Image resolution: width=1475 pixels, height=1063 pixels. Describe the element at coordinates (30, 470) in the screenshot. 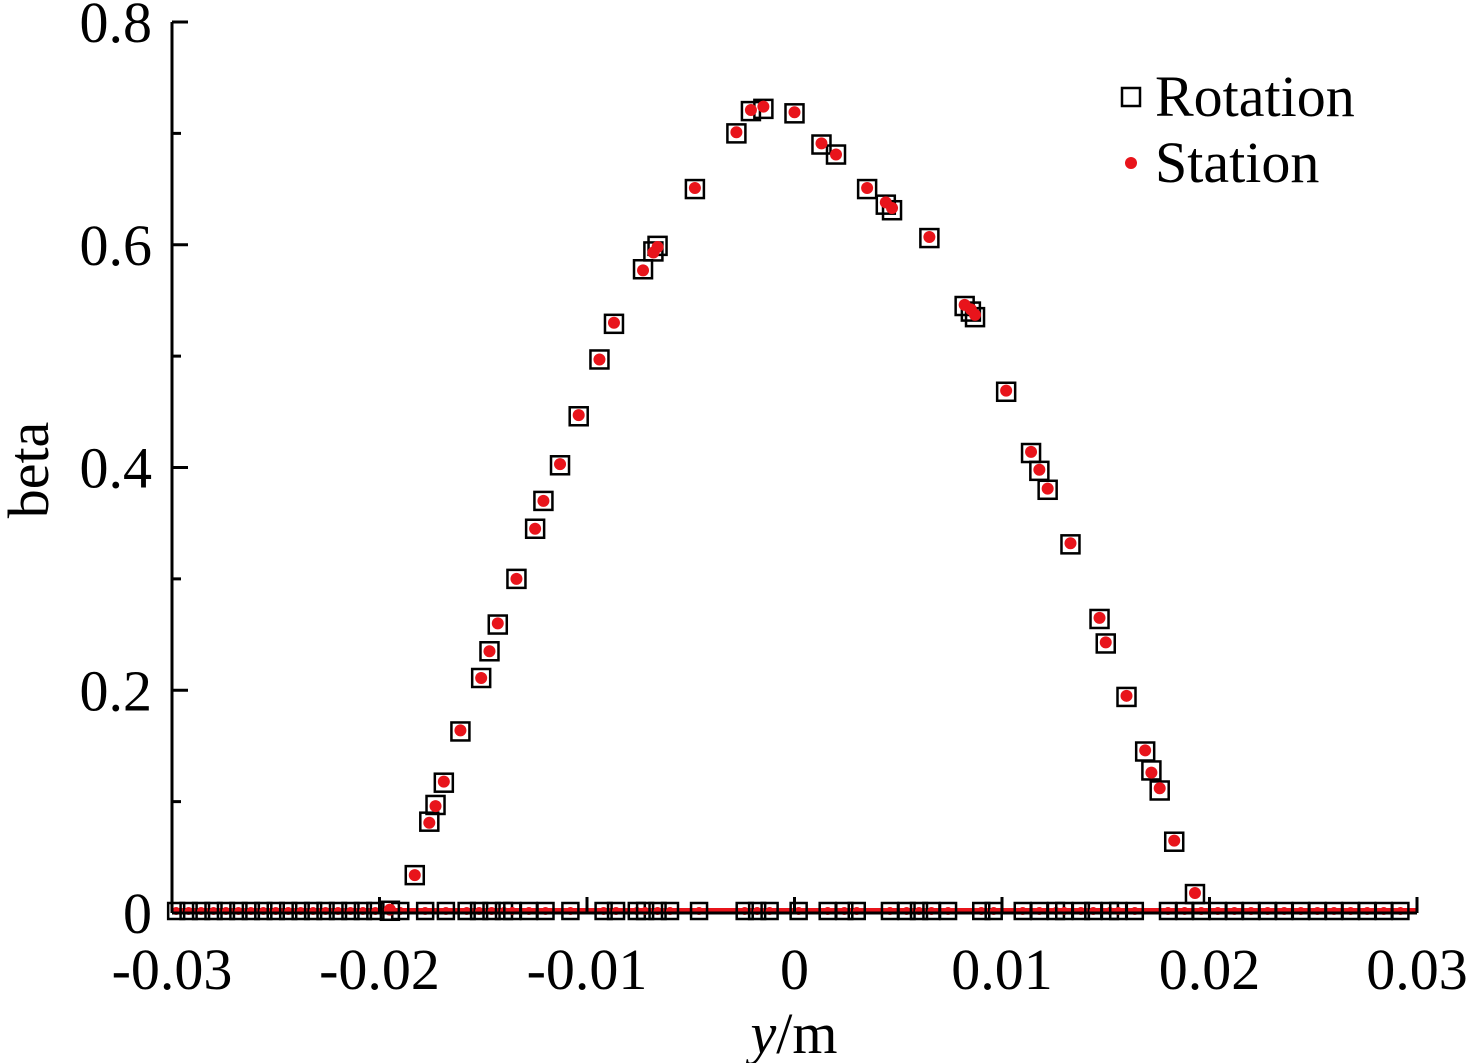

I see `y-axis-title: beta` at that location.